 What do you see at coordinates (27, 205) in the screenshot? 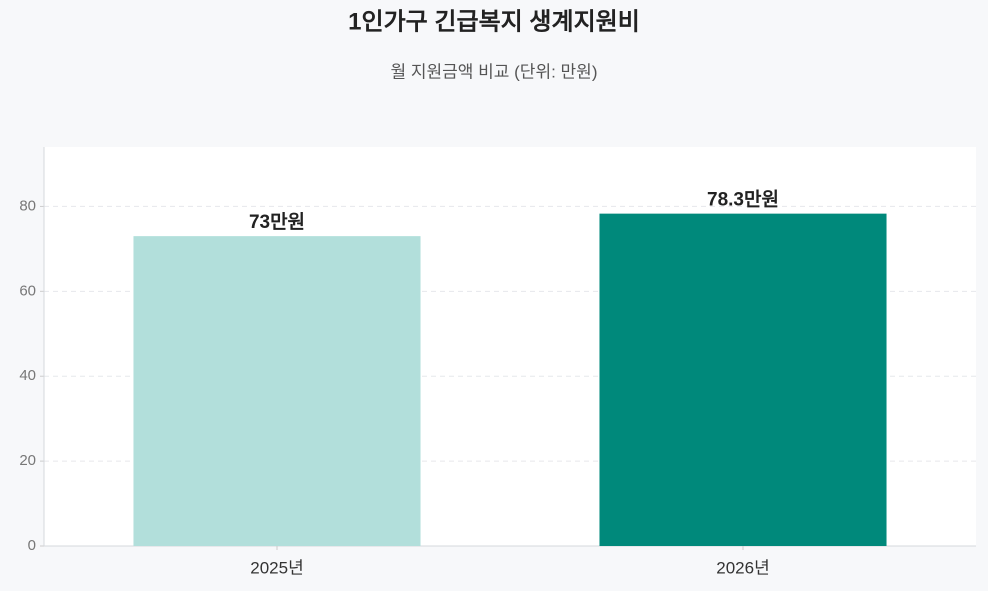
I see `y-tick-label: 80` at bounding box center [27, 205].